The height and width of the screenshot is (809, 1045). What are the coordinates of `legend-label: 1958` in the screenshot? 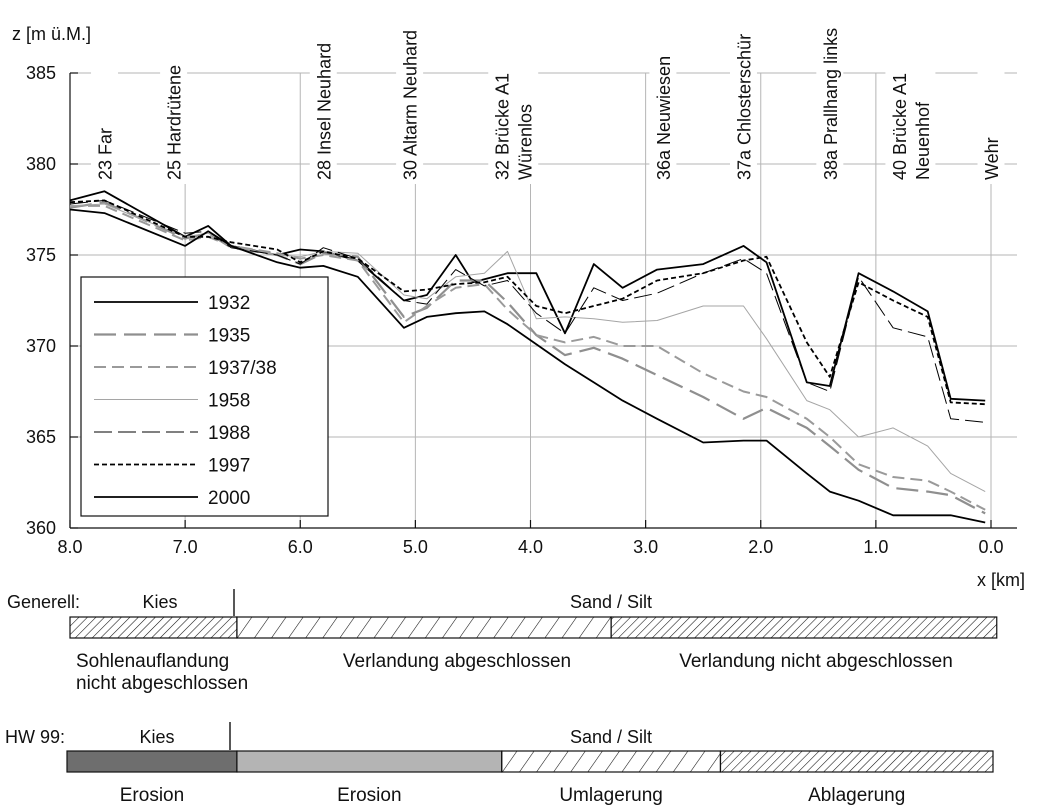 It's located at (229, 401).